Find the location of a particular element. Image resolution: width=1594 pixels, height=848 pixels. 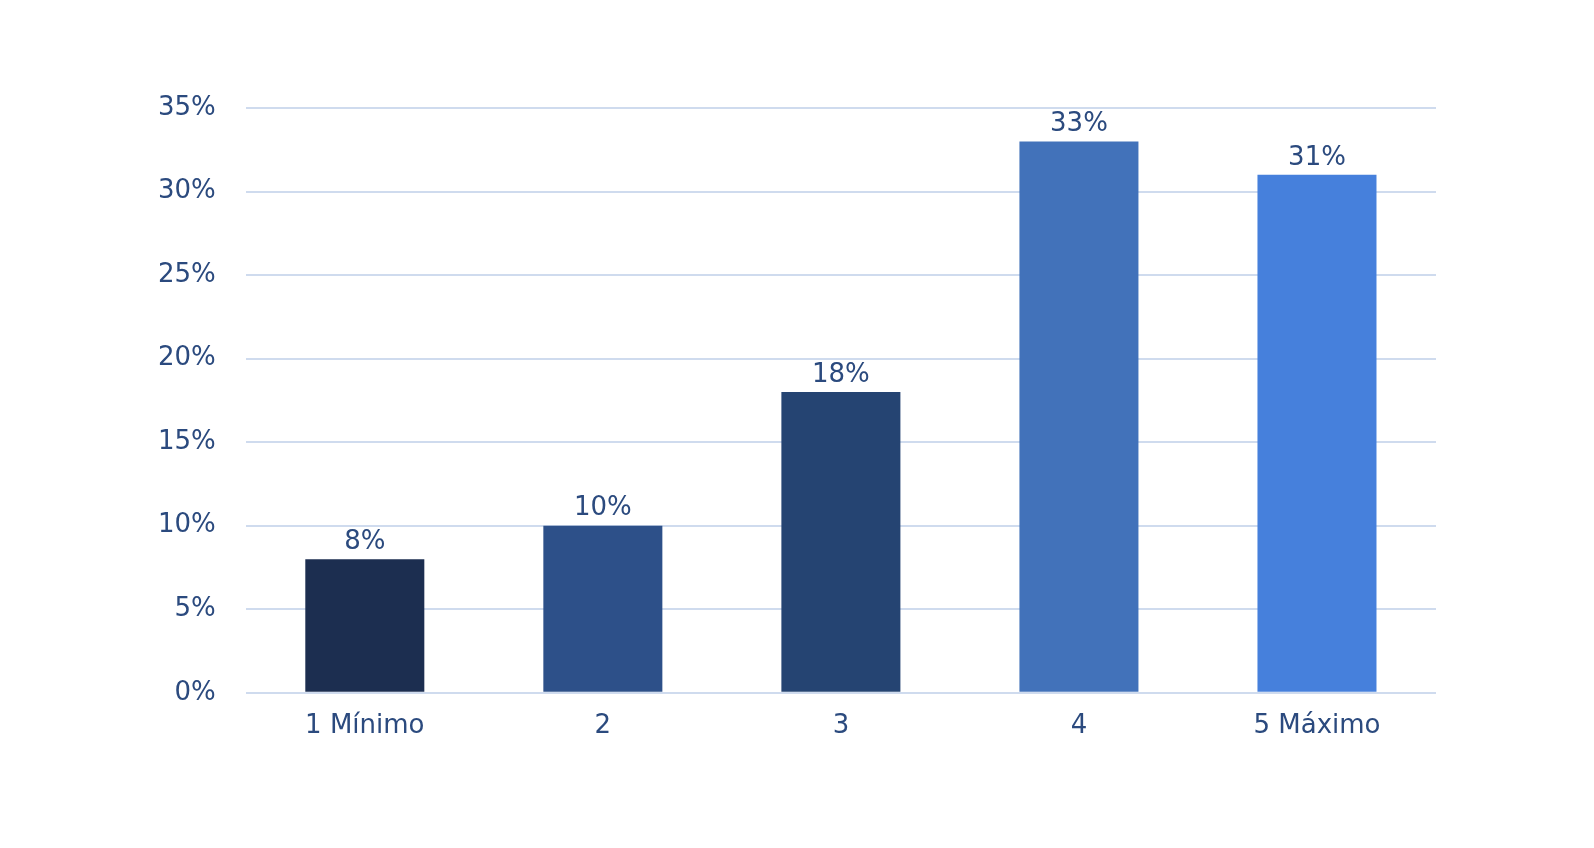

x-tick-label: 1 Mínimo is located at coordinates (365, 724).